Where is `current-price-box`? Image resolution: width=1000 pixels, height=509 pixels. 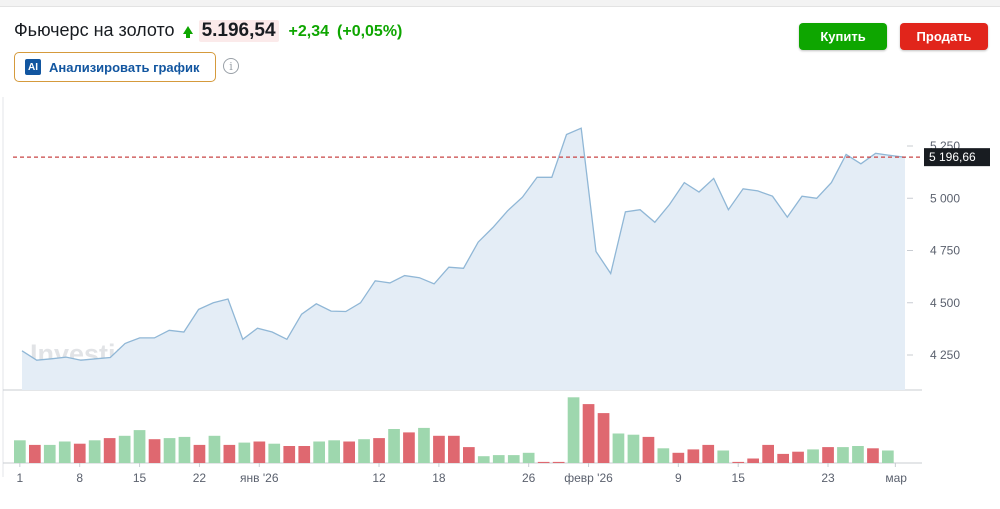 current-price-box is located at coordinates (957, 157).